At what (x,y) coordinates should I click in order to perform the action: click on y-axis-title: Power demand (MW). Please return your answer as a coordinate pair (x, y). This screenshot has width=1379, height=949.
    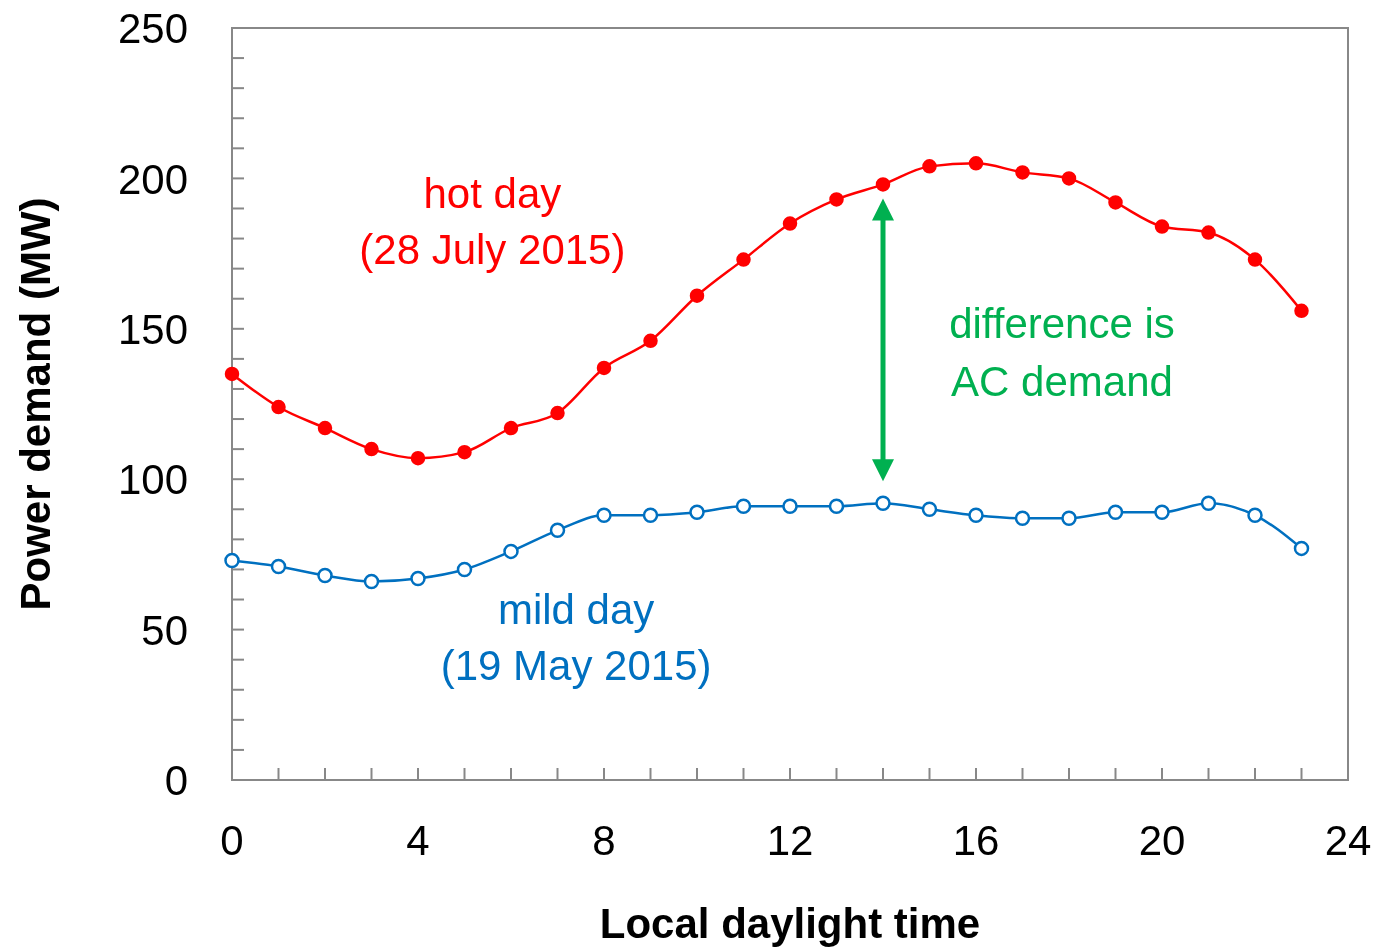
    Looking at the image, I should click on (35, 404).